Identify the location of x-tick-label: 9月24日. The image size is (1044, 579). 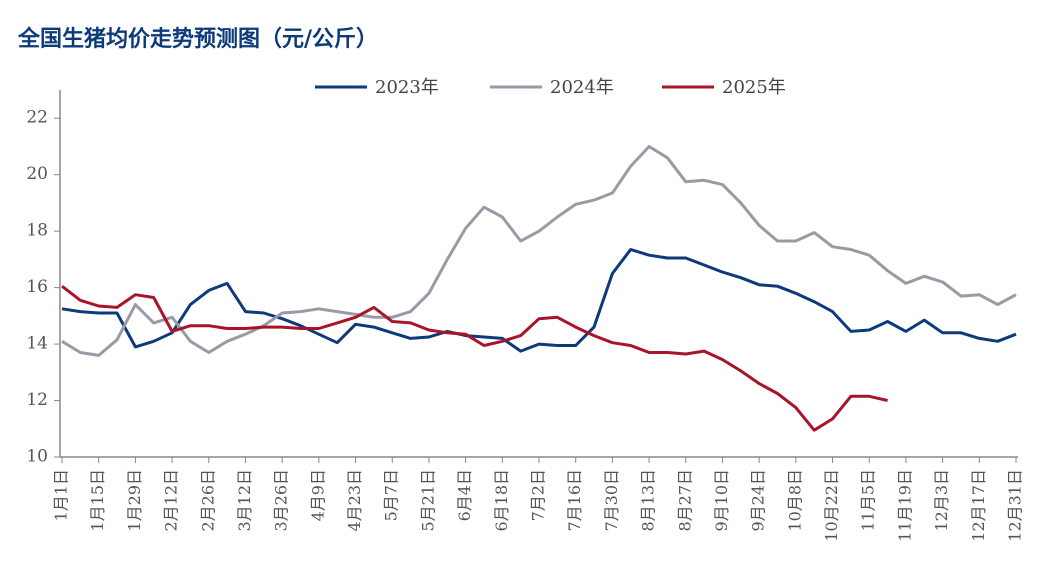
(758, 500).